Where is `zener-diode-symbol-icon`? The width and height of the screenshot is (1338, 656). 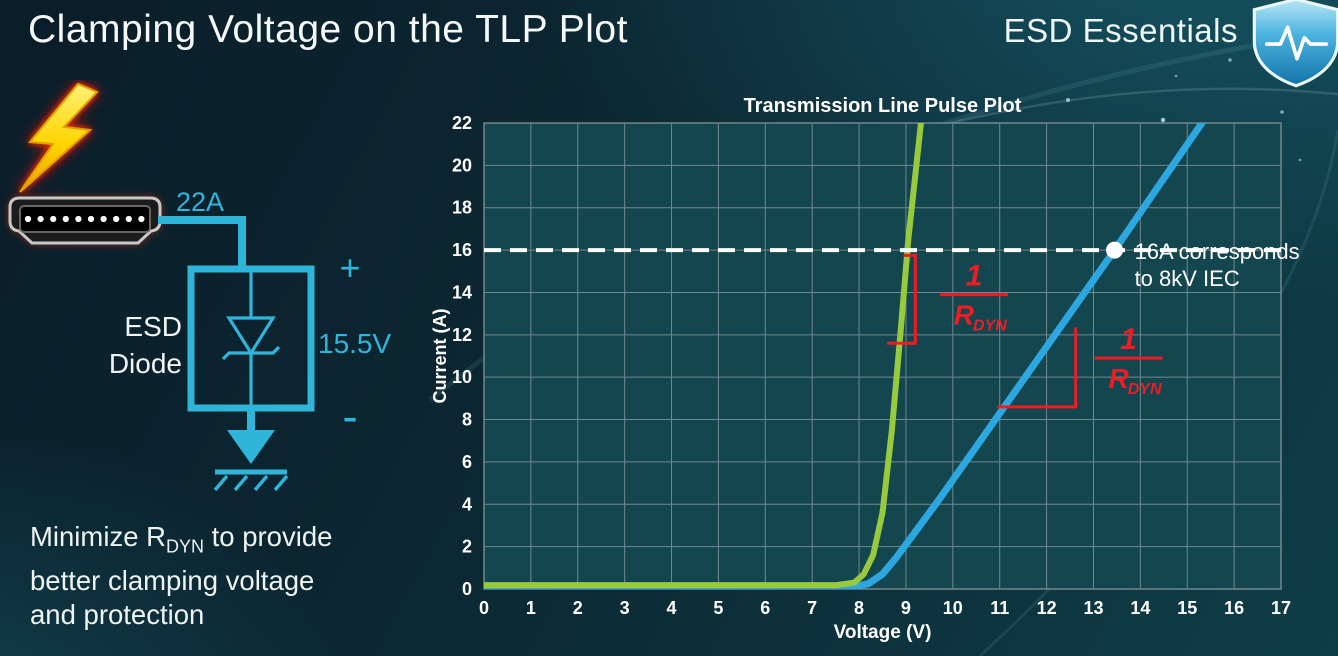
zener-diode-symbol-icon is located at coordinates (251, 339).